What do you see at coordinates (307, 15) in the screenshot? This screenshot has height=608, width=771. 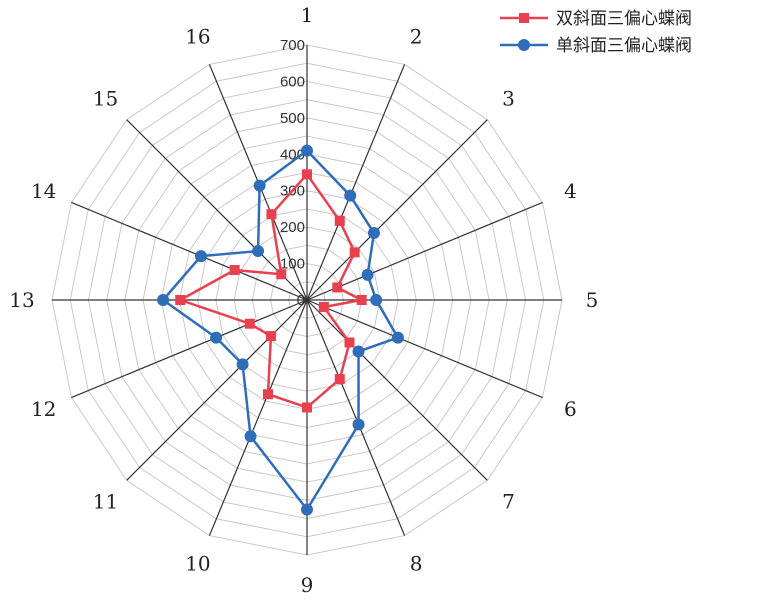 I see `category-label: 1` at bounding box center [307, 15].